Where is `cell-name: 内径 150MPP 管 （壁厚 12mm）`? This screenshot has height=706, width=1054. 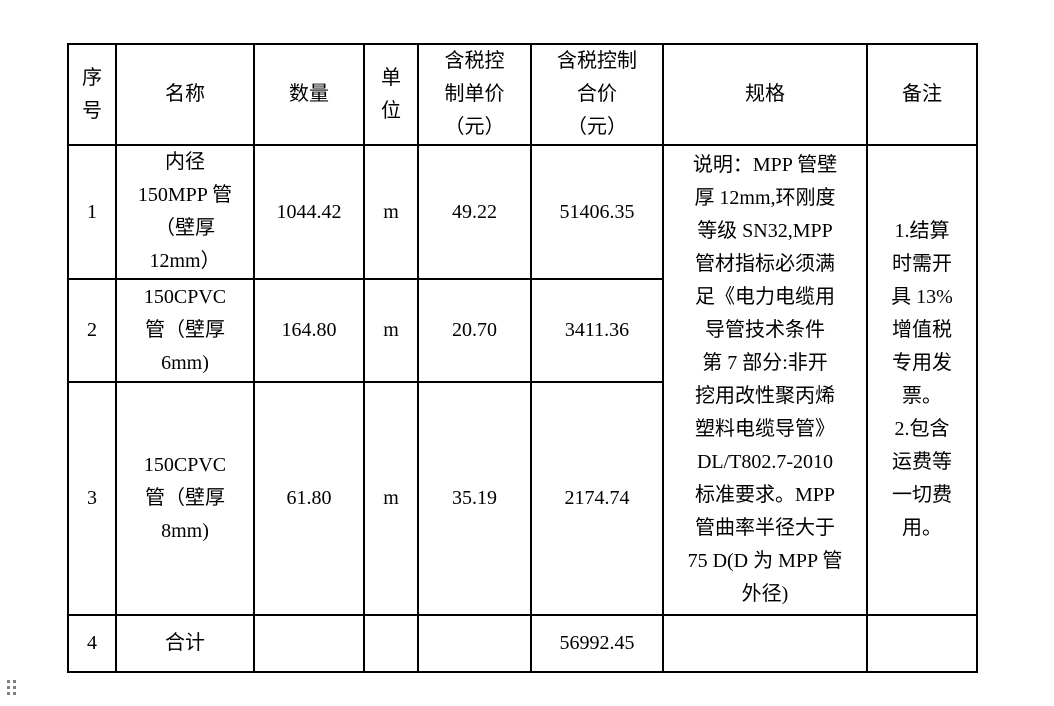
cell-name: 内径 150MPP 管 （壁厚 12mm） is located at coordinates (185, 212).